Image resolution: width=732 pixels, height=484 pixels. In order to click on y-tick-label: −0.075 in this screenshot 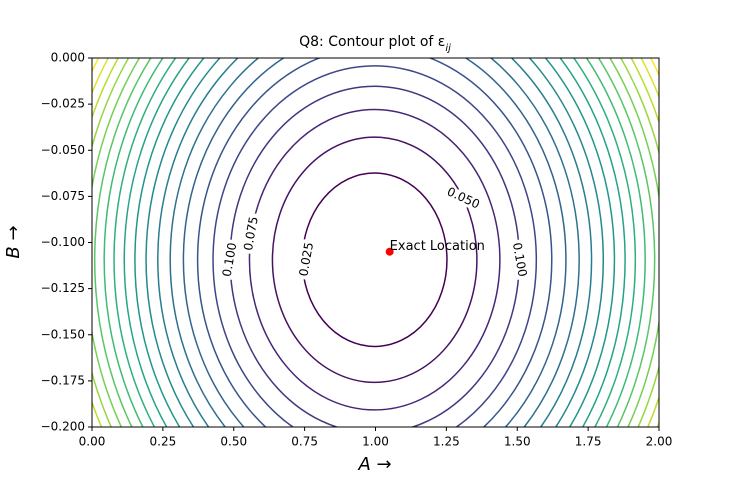, I will do `click(63, 196)`.